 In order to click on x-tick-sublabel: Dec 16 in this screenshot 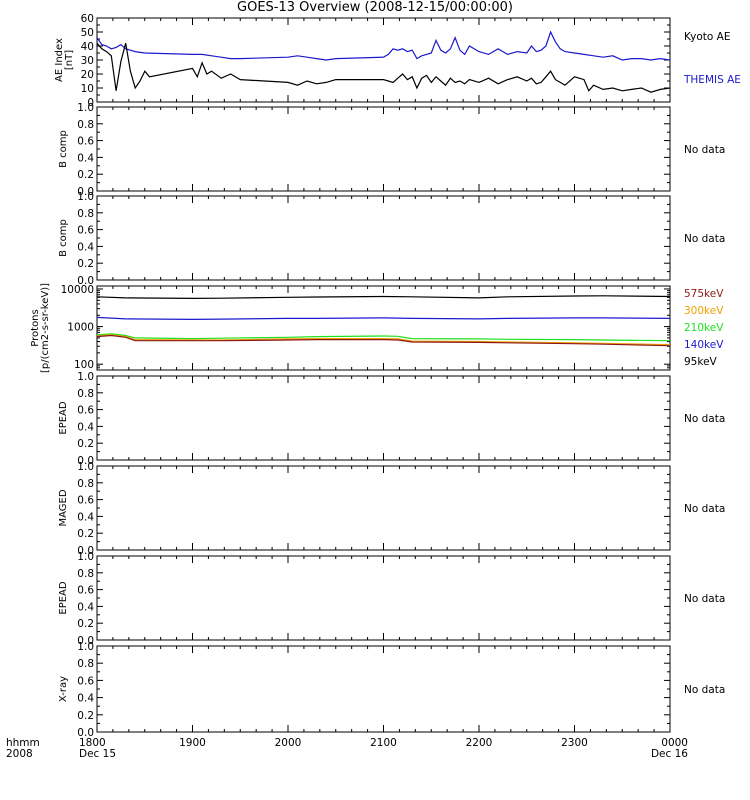, I will do `click(669, 754)`.